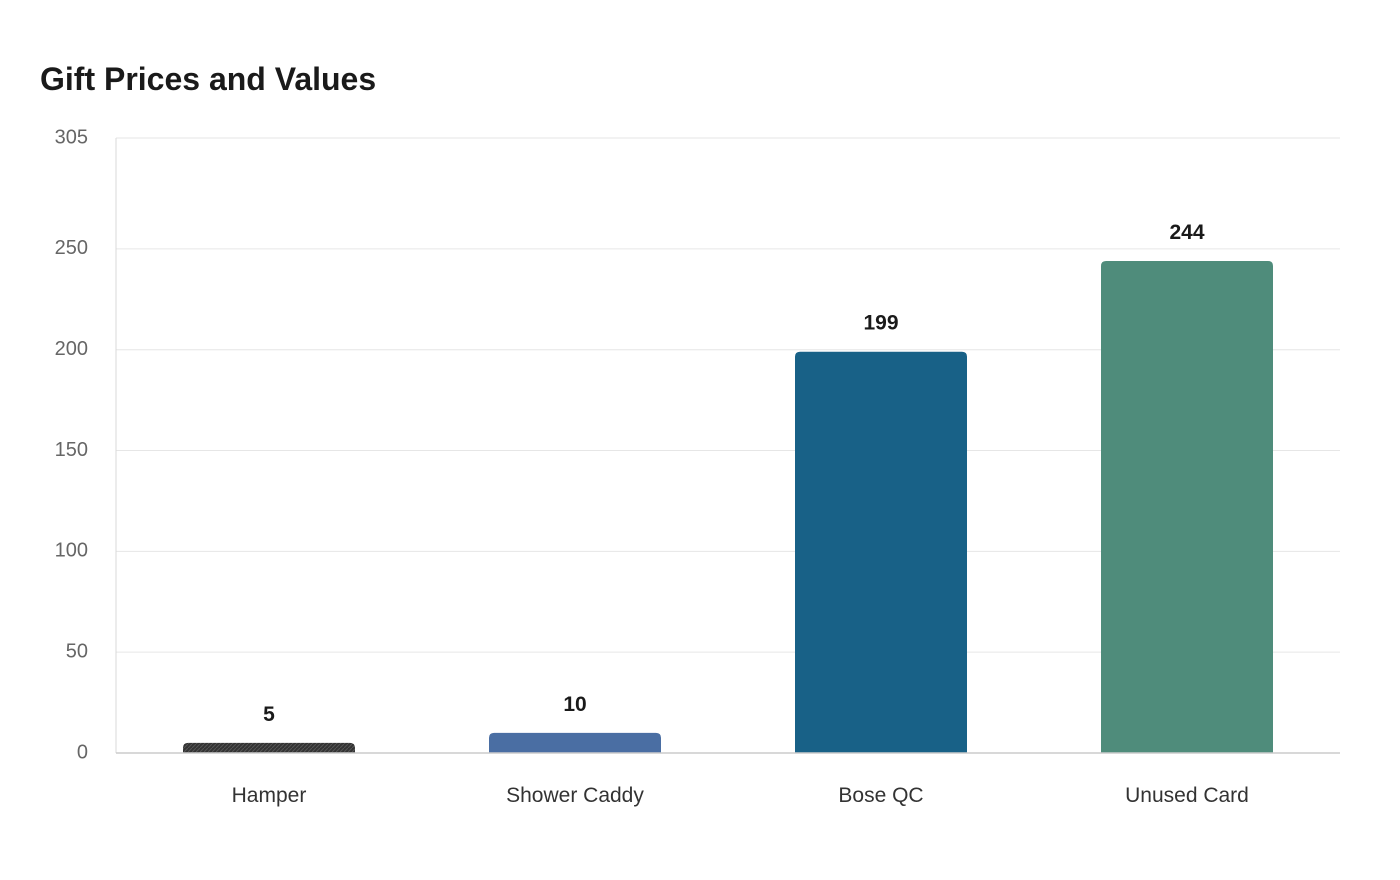 The width and height of the screenshot is (1400, 880). I want to click on x-tick-label: Hamper, so click(269, 795).